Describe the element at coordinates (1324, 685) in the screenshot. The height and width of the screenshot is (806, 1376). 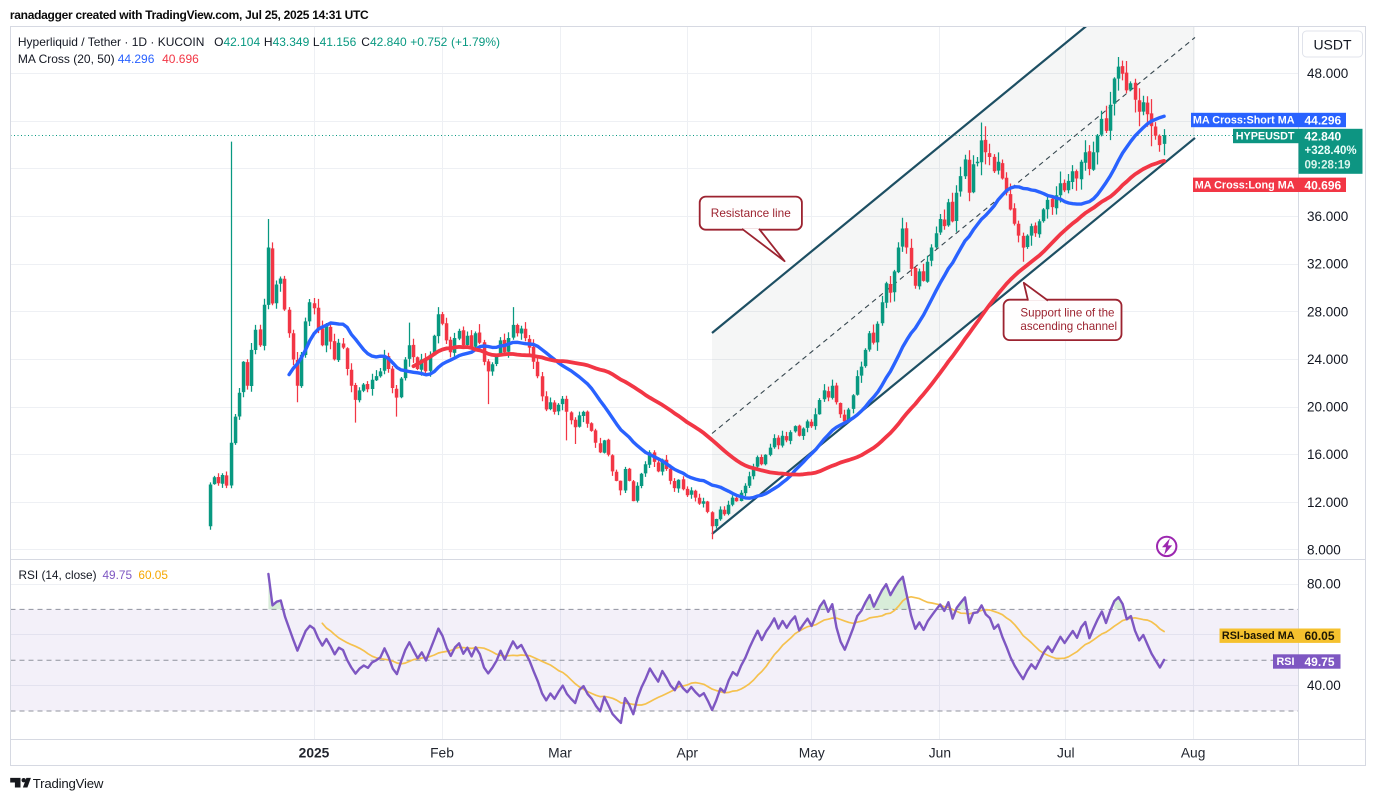
I see `svg-text: 40.00` at that location.